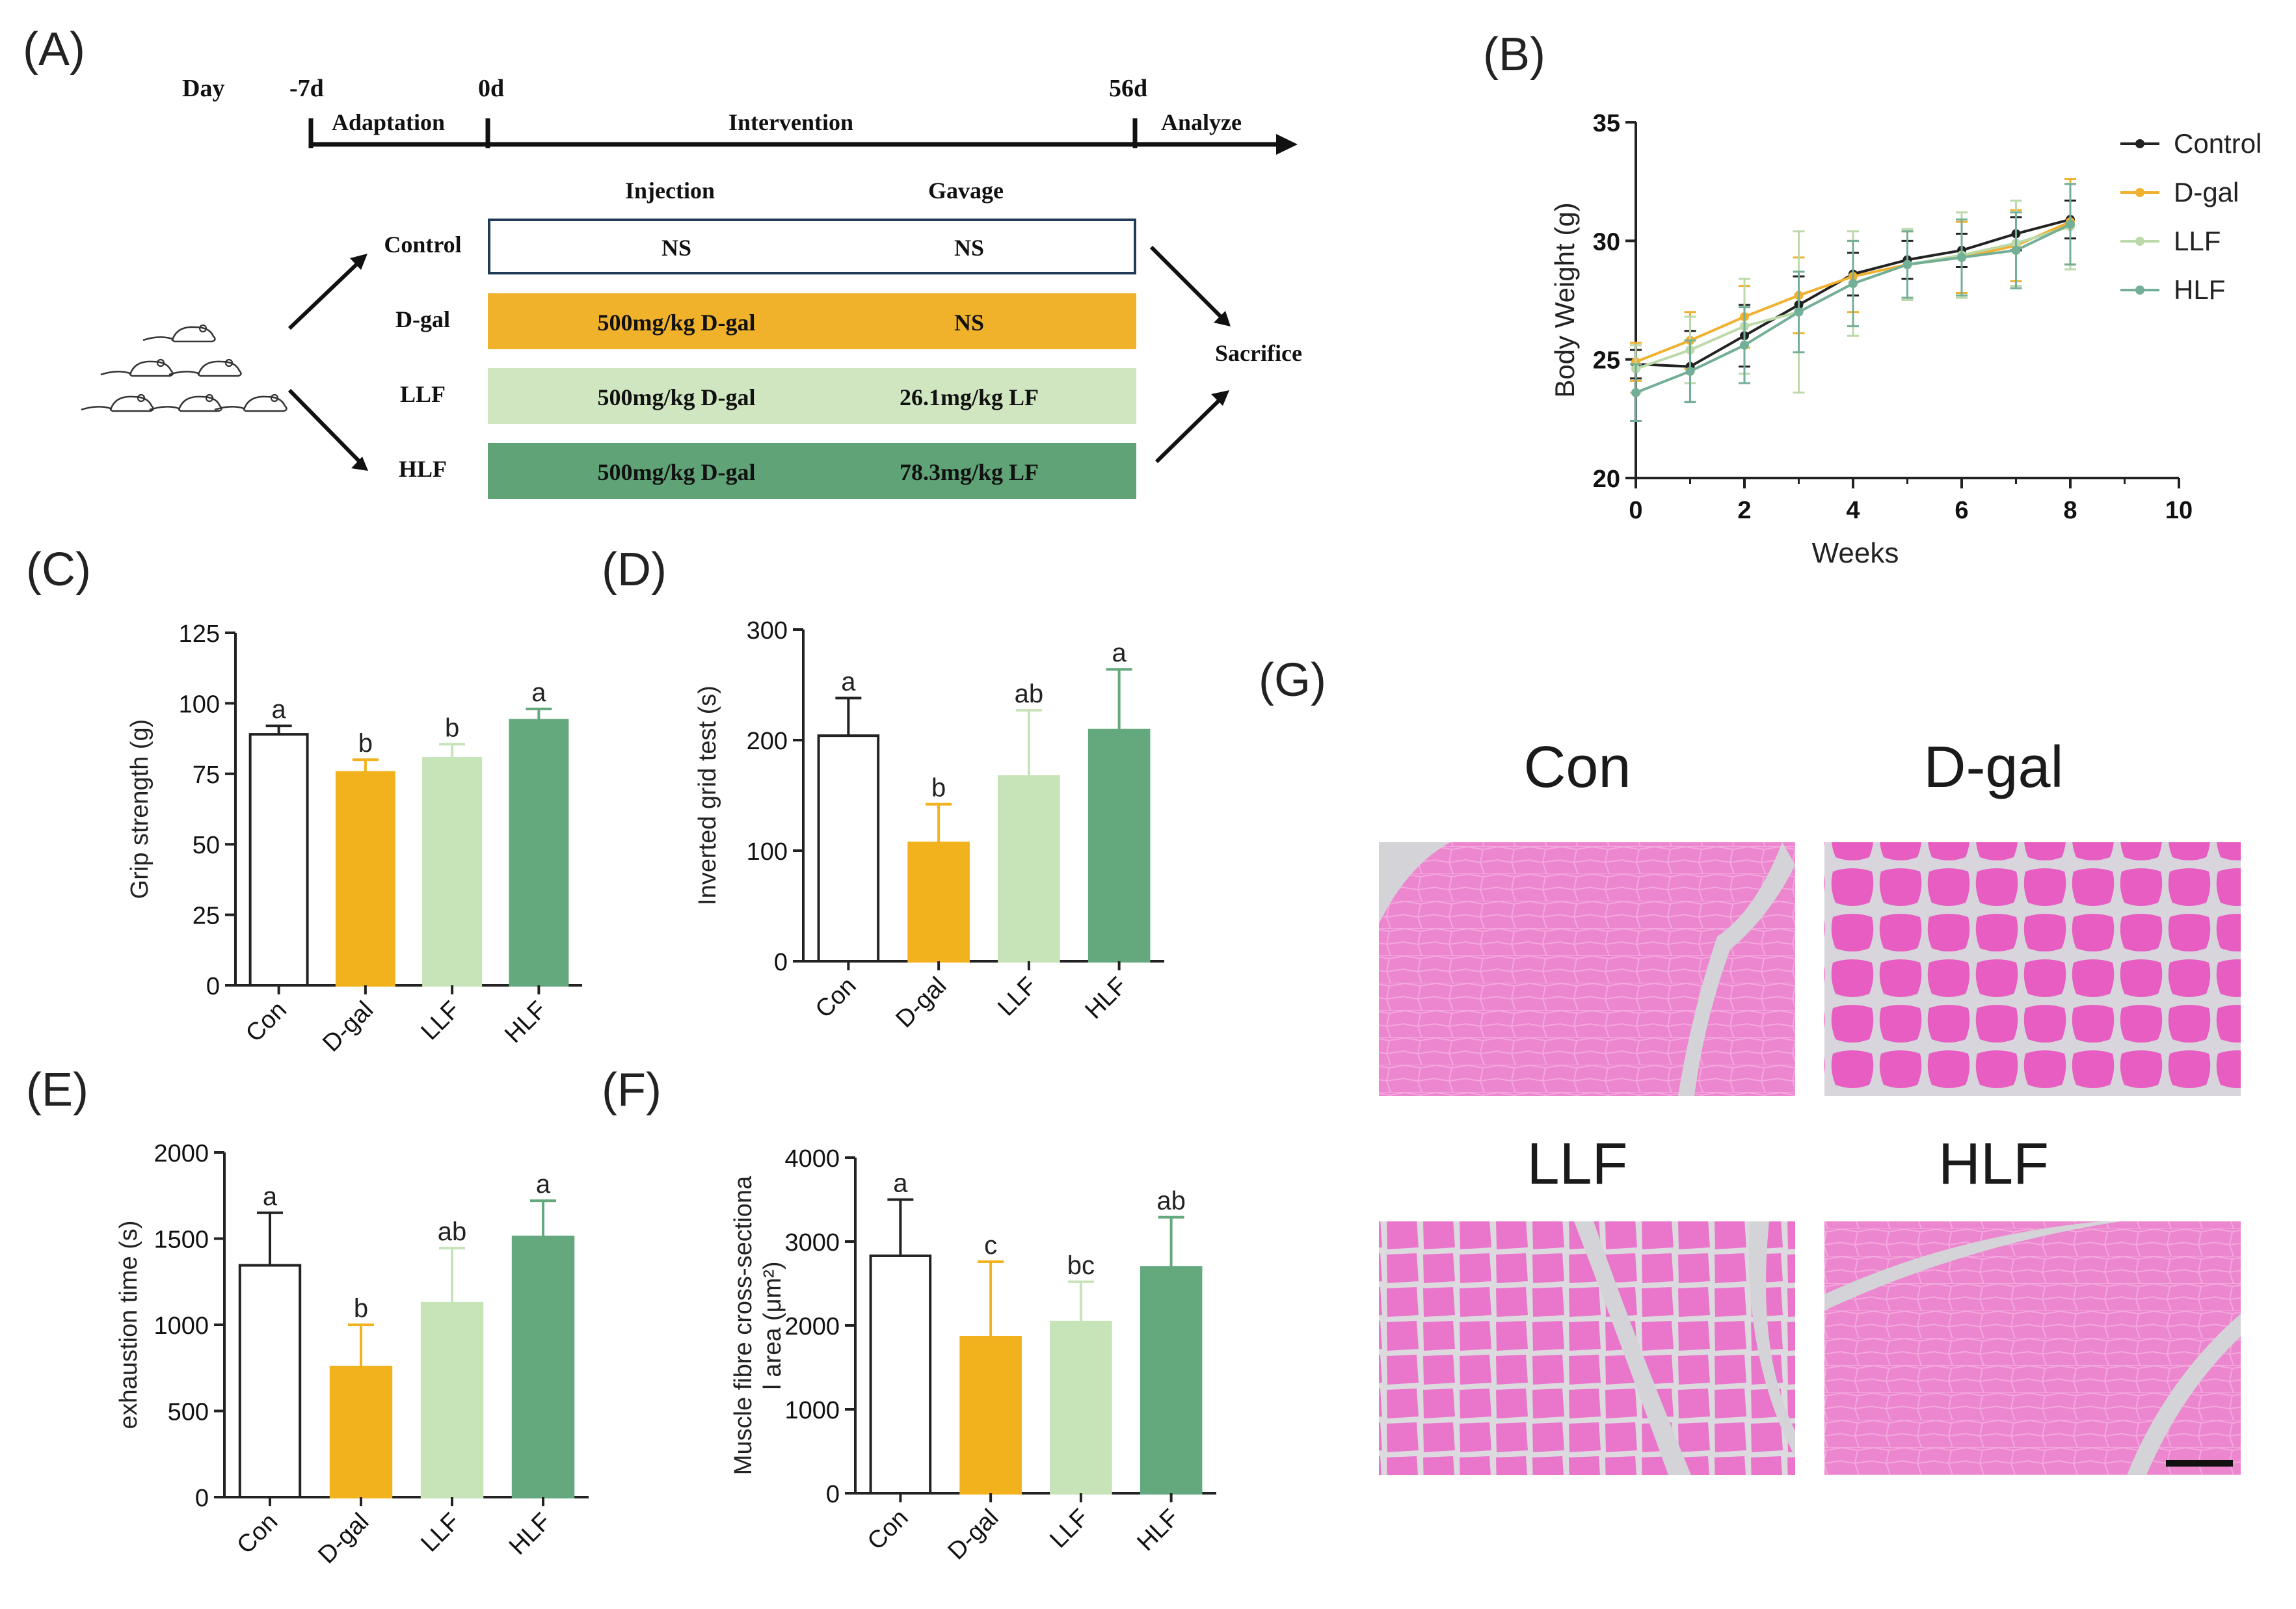  Describe the element at coordinates (1201, 122) in the screenshot. I see `timeline-analyze: Analyze` at that location.